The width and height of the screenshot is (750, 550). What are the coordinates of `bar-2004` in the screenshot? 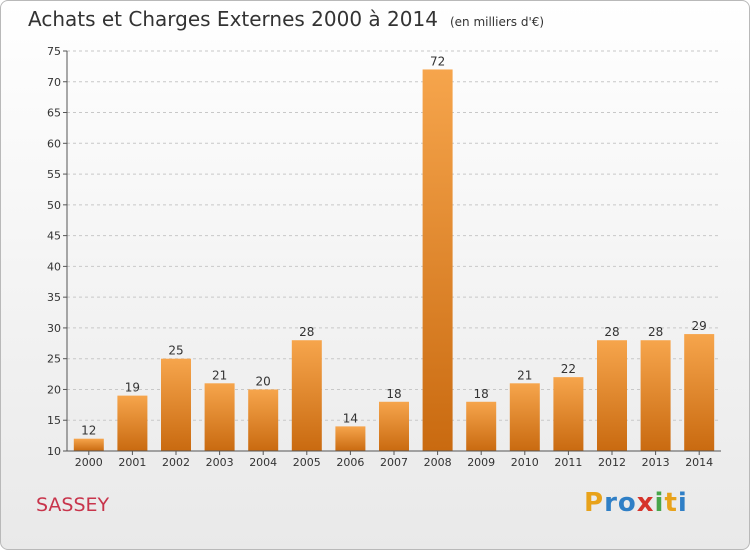 It's located at (263, 420).